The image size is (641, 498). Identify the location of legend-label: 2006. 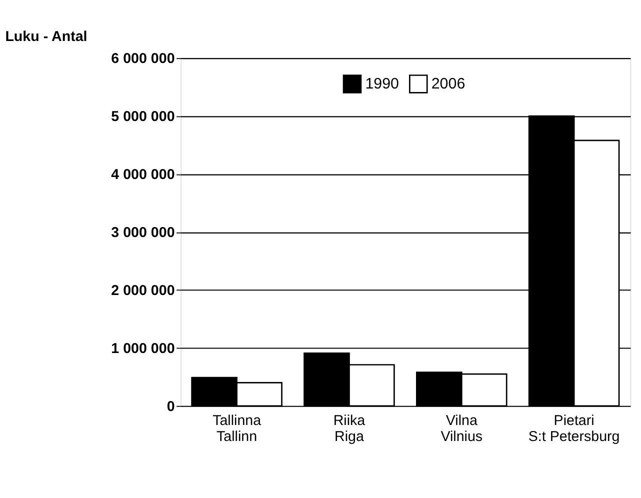
(448, 83).